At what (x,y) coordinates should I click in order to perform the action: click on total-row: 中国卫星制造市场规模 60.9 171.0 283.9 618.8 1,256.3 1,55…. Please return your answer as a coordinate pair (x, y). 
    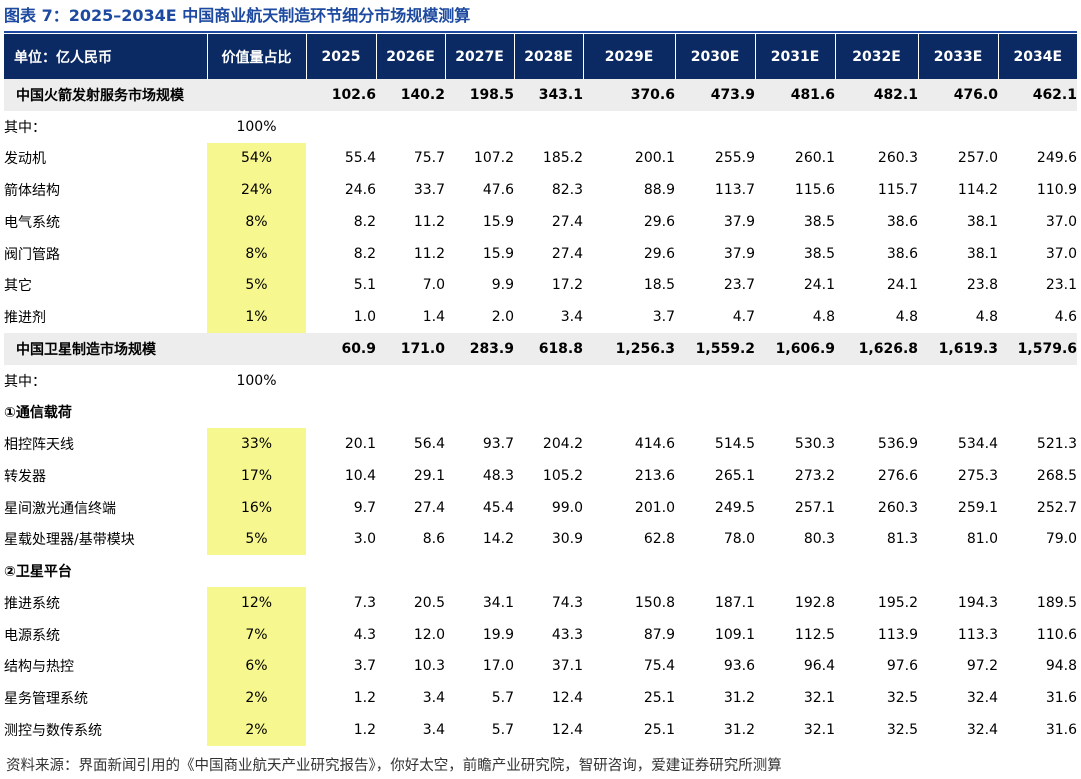
    Looking at the image, I should click on (540, 349).